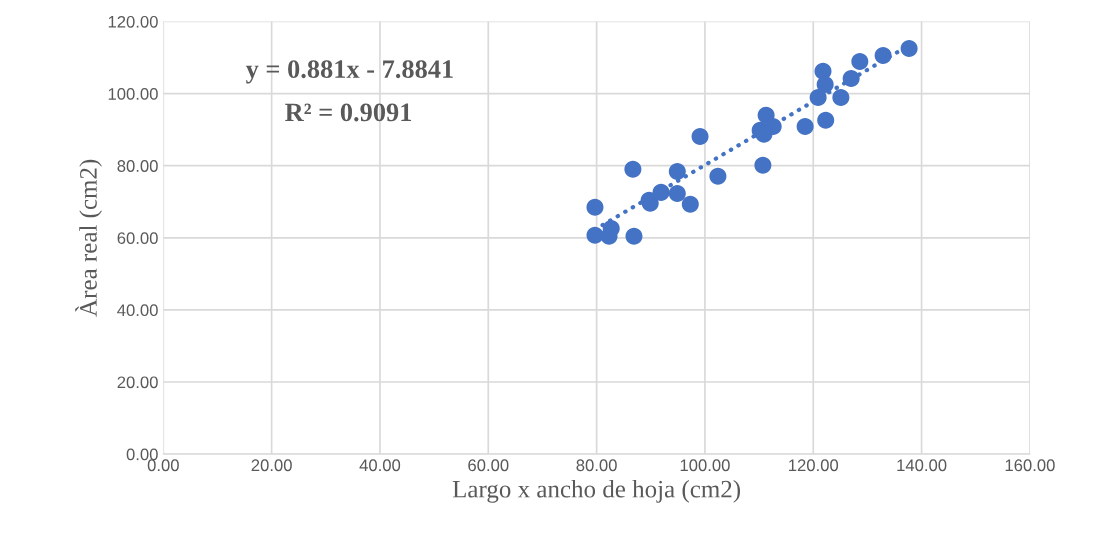 The height and width of the screenshot is (538, 1111). I want to click on x-axis-title: Largo x ancho de hoja (cm2), so click(596, 491).